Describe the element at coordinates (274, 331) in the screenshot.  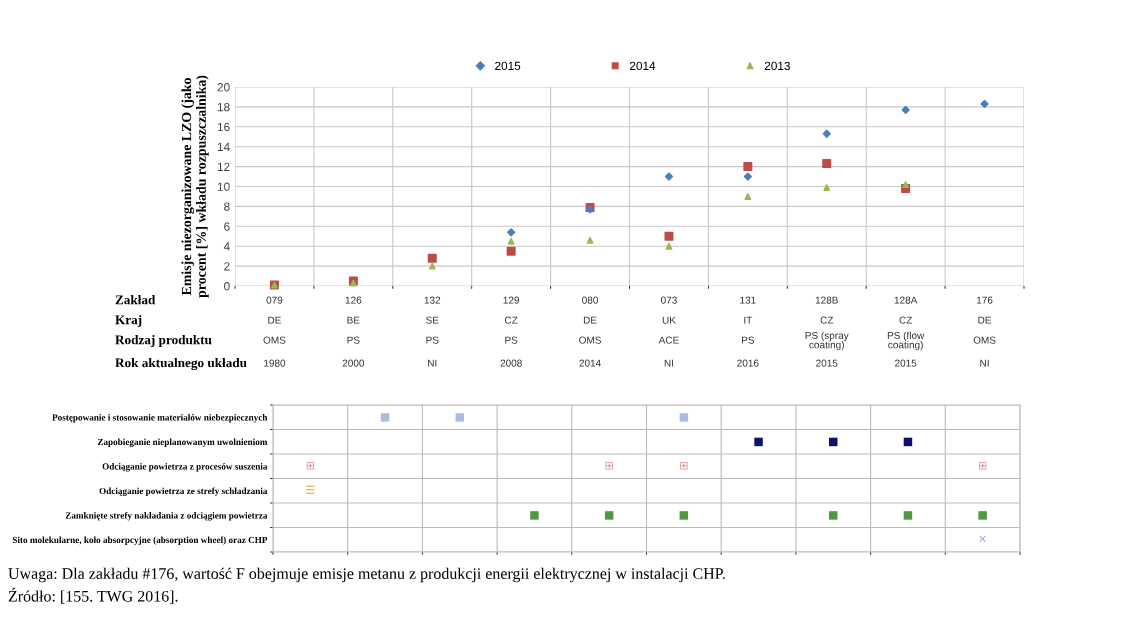
I see `category-label: 079 DE OMS 1980` at that location.